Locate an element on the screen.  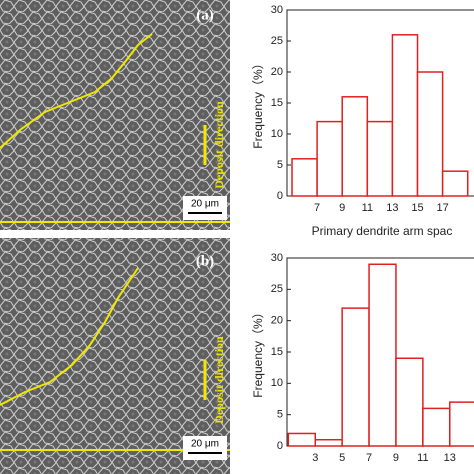
x-tick-label: 15 is located at coordinates (417, 208).